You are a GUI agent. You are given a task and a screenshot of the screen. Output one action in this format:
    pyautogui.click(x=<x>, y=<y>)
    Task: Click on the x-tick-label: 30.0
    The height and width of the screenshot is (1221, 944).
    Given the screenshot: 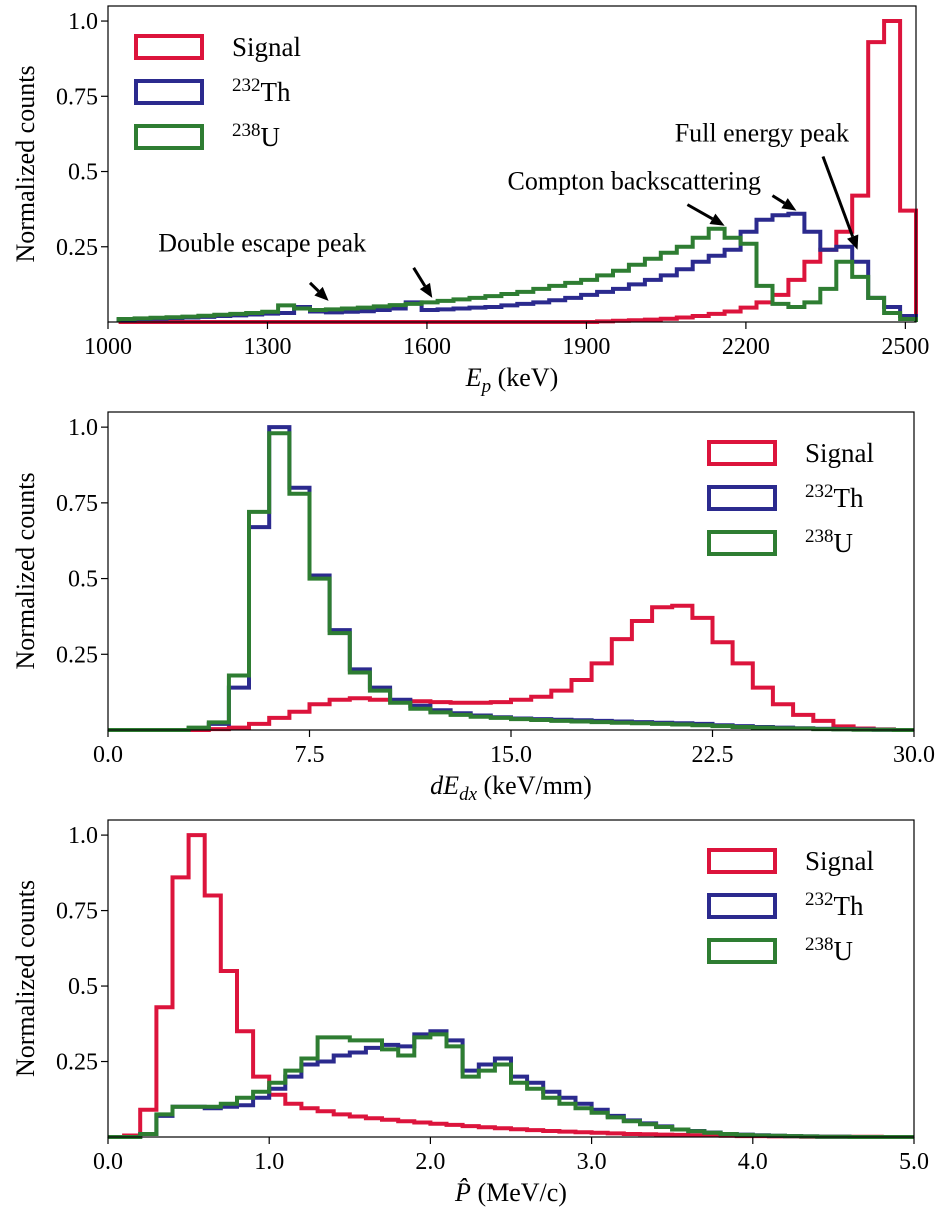 What is the action you would take?
    pyautogui.click(x=914, y=755)
    